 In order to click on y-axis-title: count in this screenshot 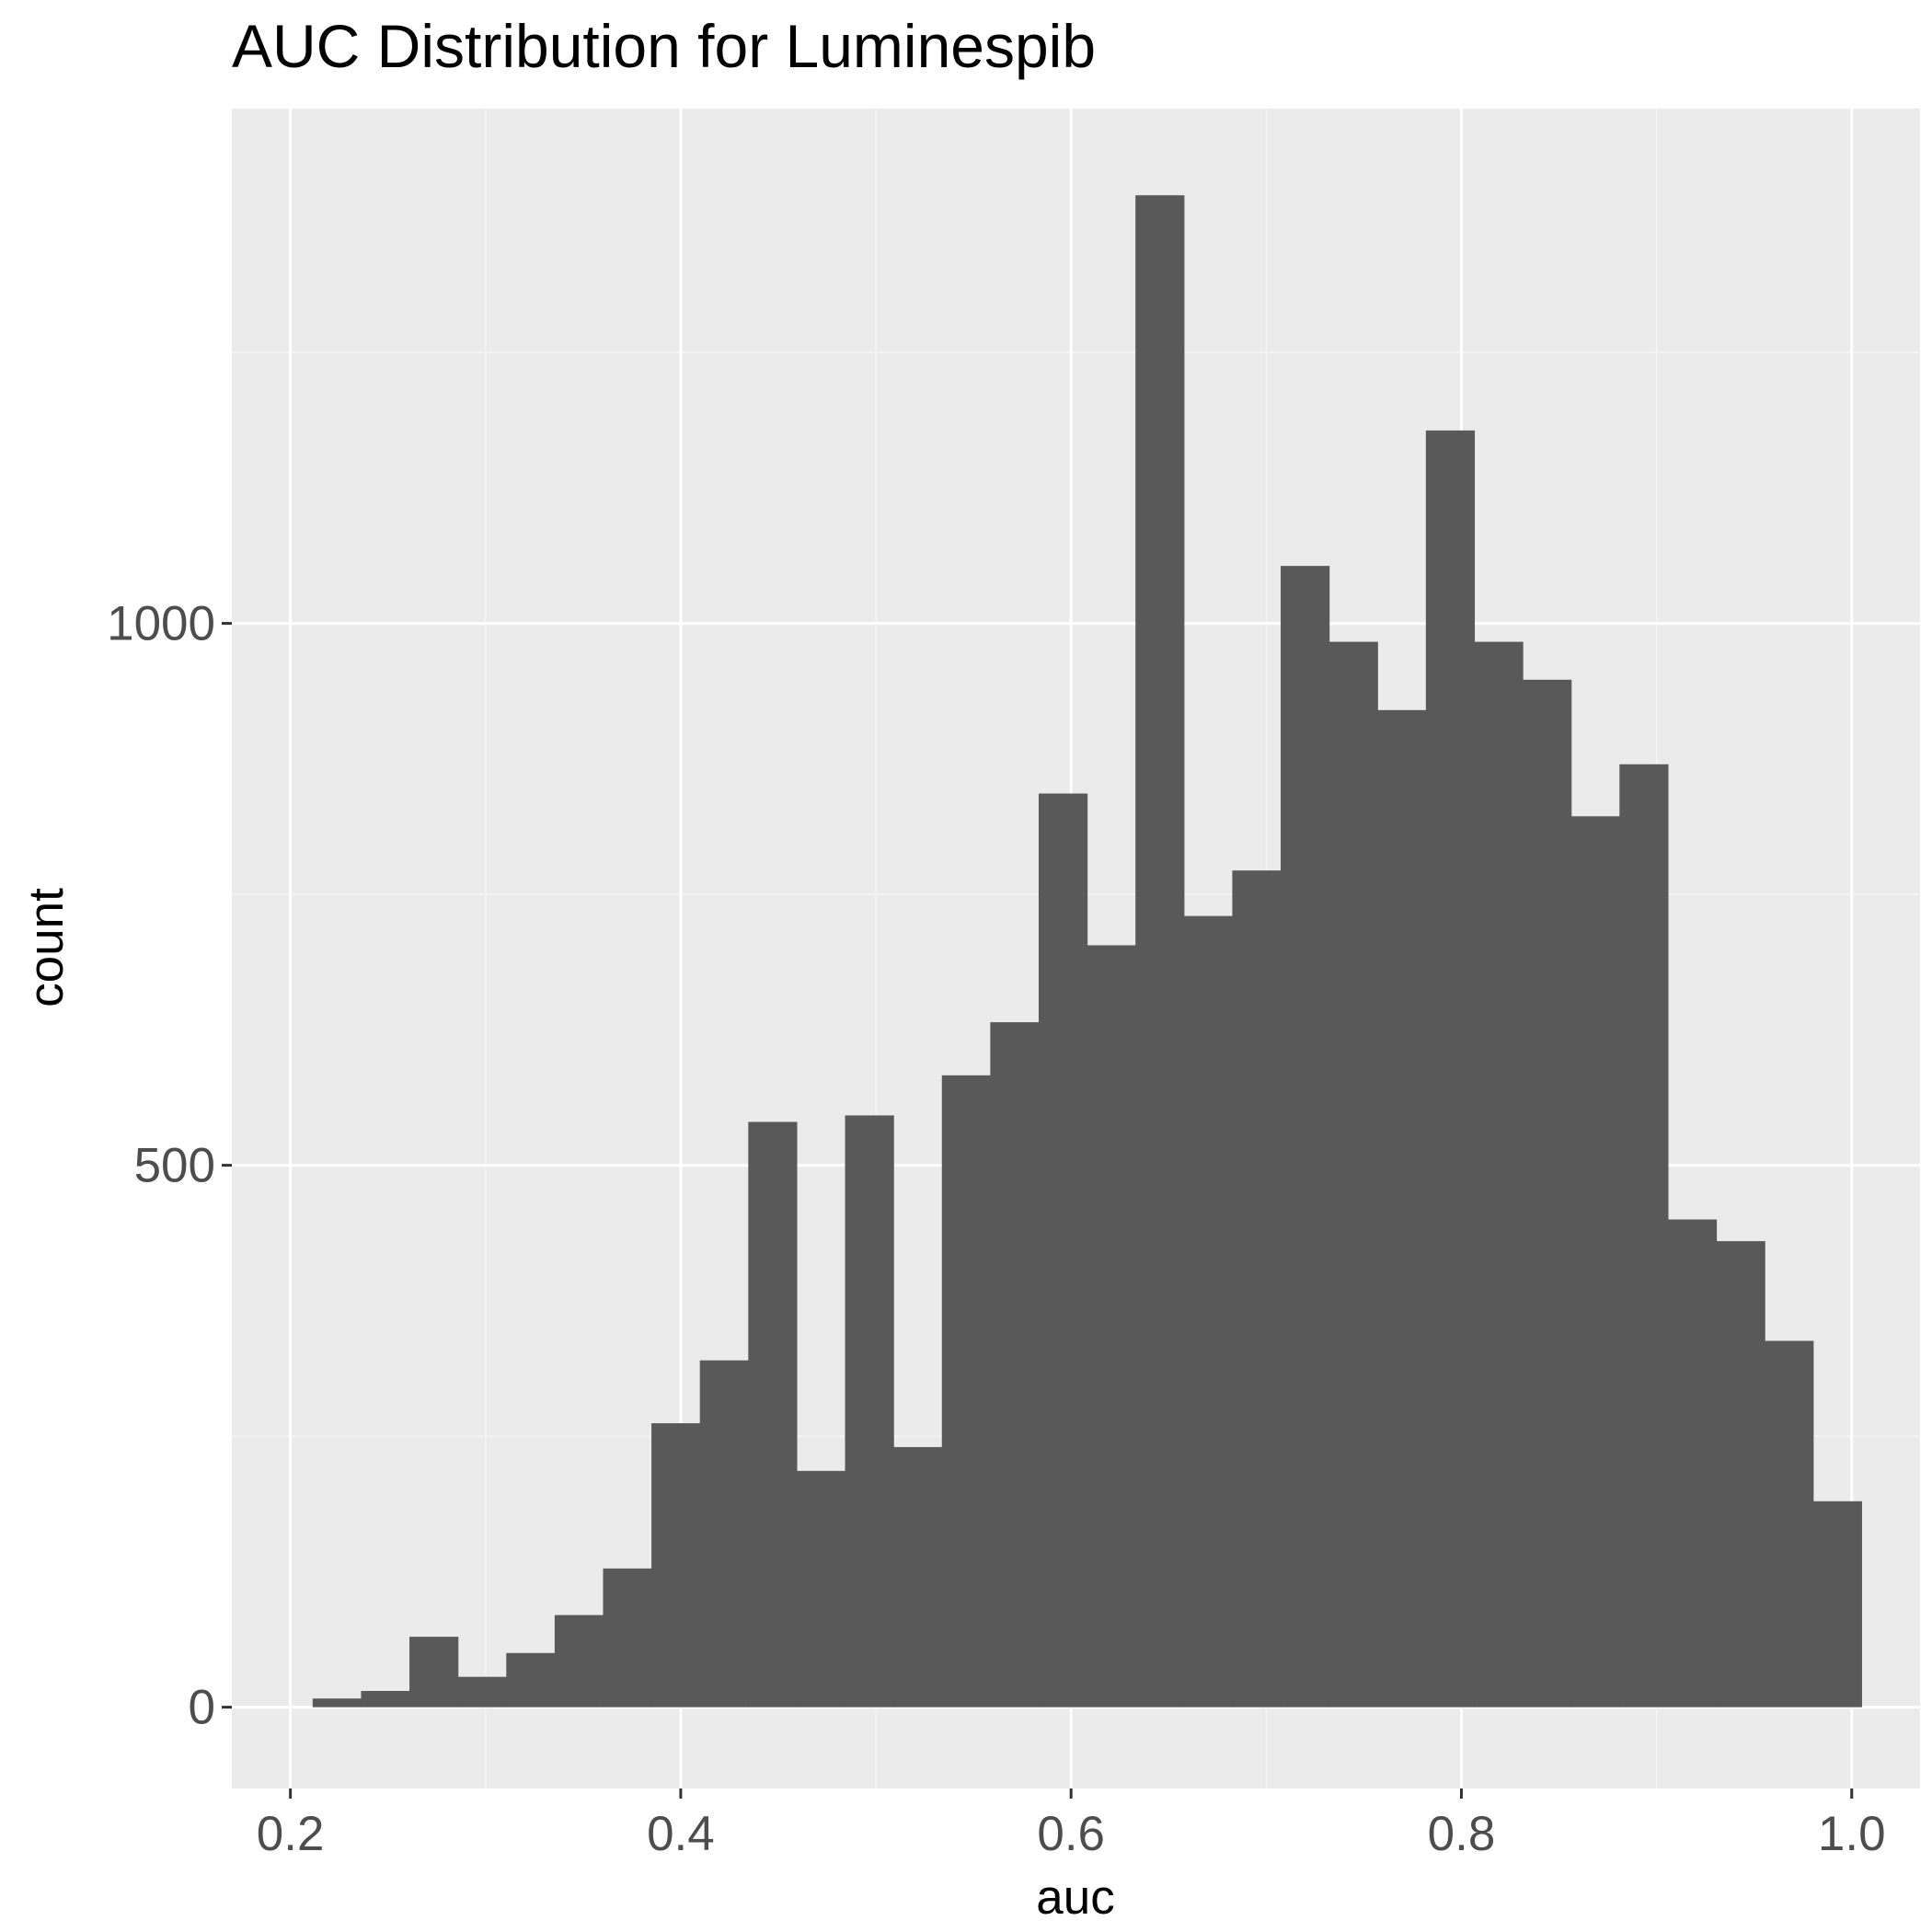, I will do `click(46, 947)`.